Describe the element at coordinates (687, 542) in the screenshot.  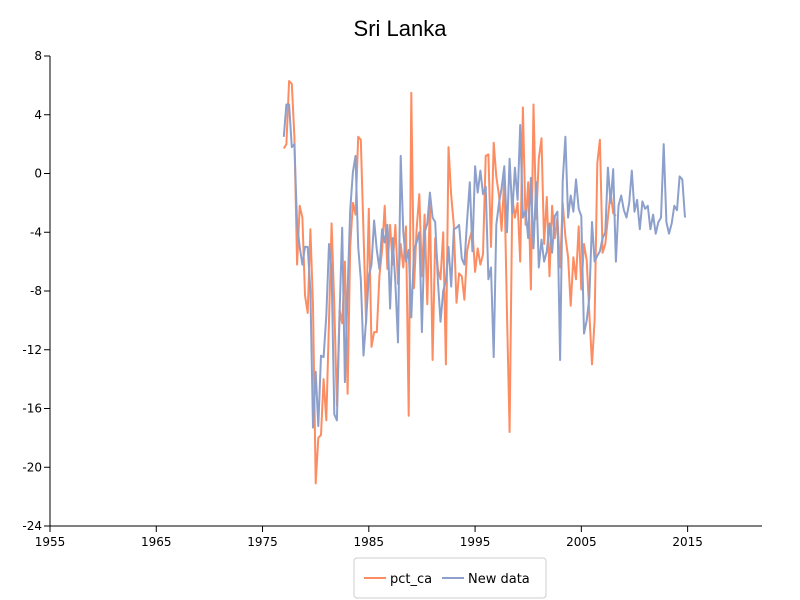
I see `x-tick-label: 2015` at that location.